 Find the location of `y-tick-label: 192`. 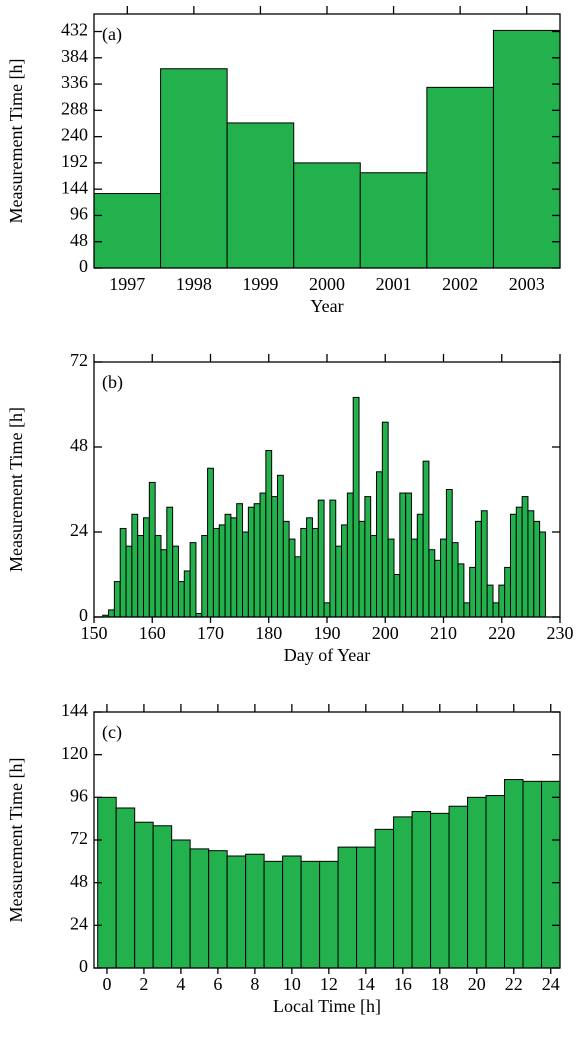

y-tick-label: 192 is located at coordinates (74, 161).